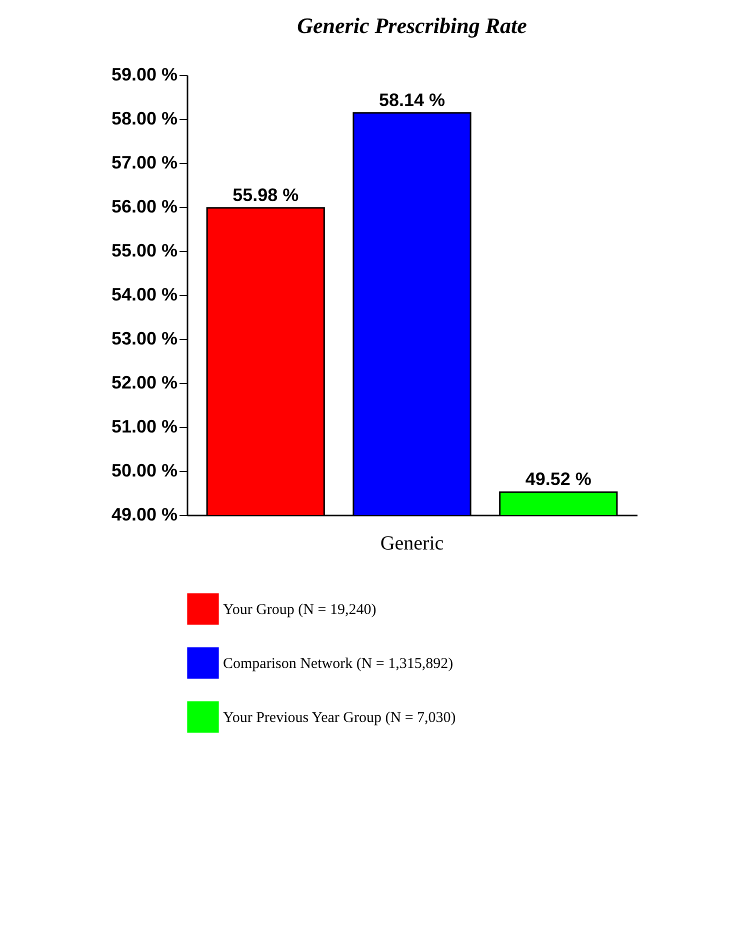 This screenshot has width=740, height=938. What do you see at coordinates (144, 338) in the screenshot?
I see `y-tick-label: 53.00 %` at bounding box center [144, 338].